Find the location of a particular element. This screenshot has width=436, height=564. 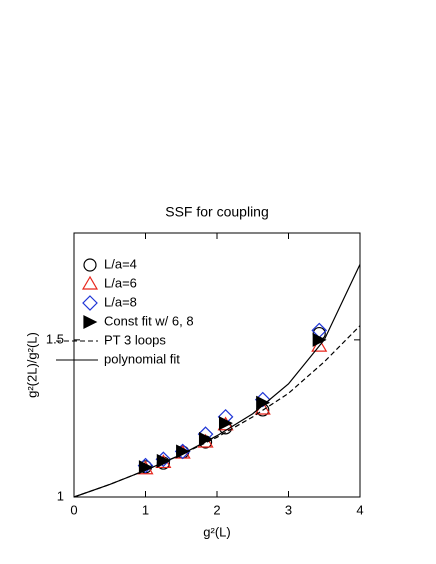

x-tick-label: 1 is located at coordinates (145, 509).